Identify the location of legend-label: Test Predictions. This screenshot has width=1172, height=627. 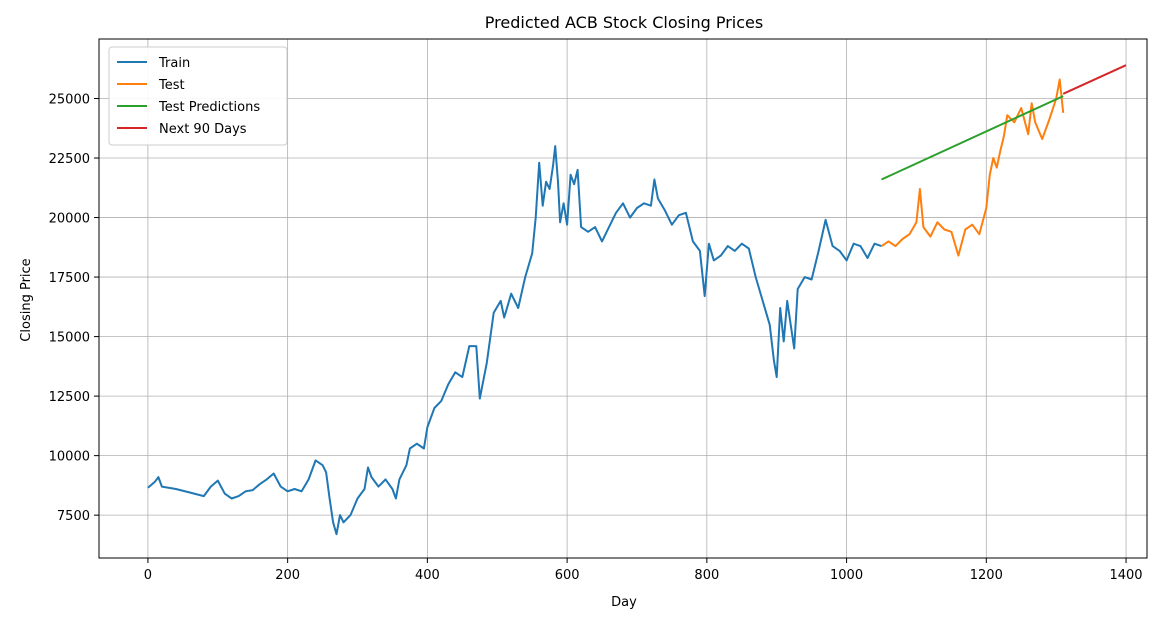
(209, 107).